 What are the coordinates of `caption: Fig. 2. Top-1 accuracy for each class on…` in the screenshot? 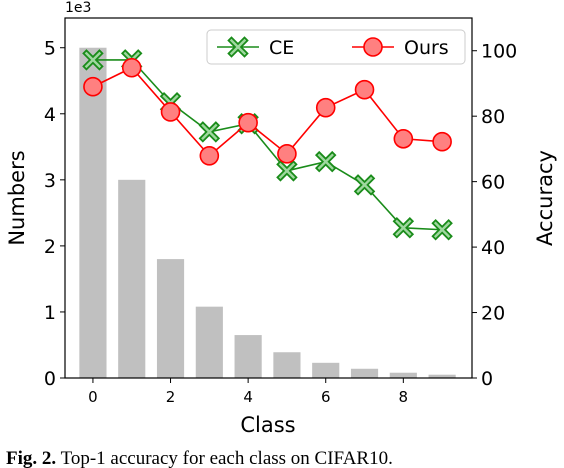 It's located at (199, 458).